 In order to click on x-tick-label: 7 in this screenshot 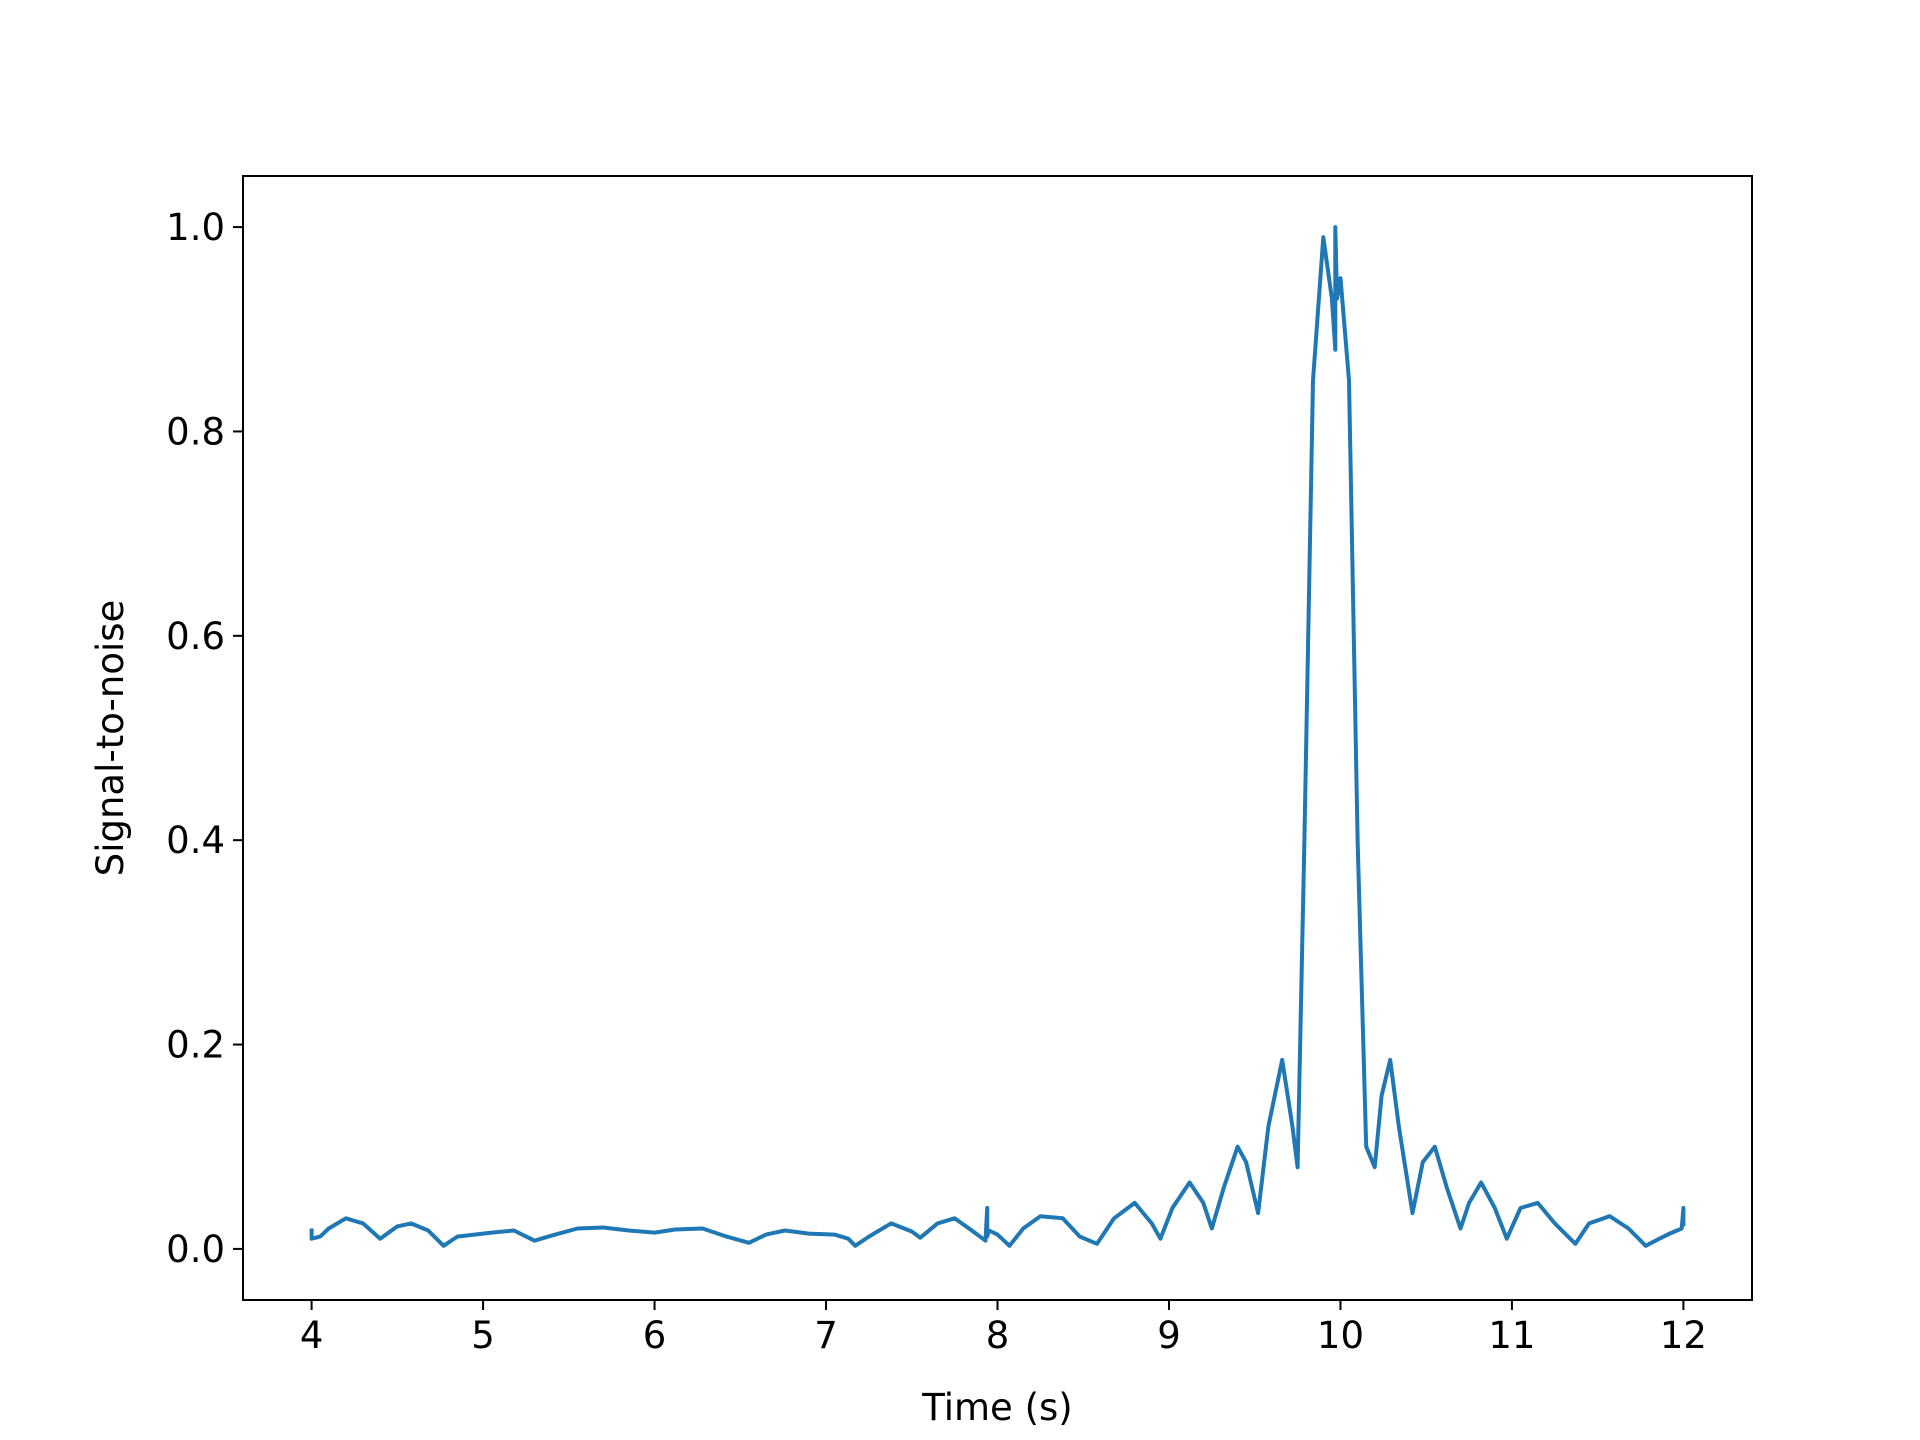, I will do `click(826, 1335)`.